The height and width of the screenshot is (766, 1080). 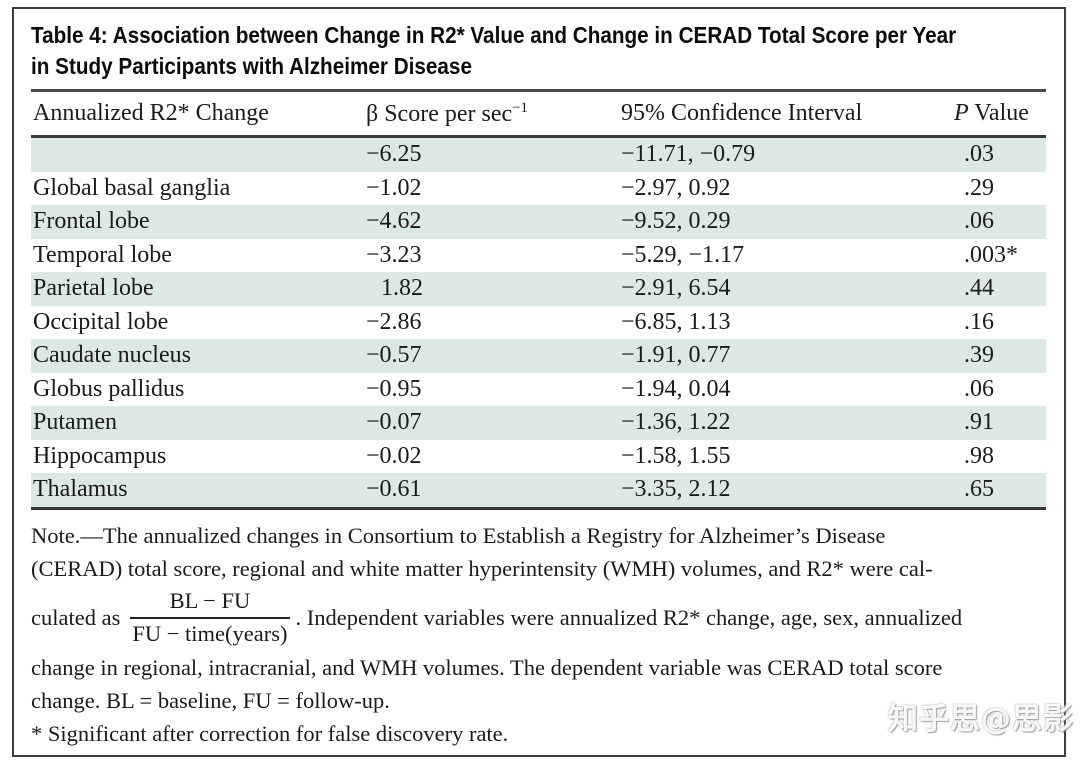 What do you see at coordinates (394, 321) in the screenshot?
I see `row-beta-value: −2.86` at bounding box center [394, 321].